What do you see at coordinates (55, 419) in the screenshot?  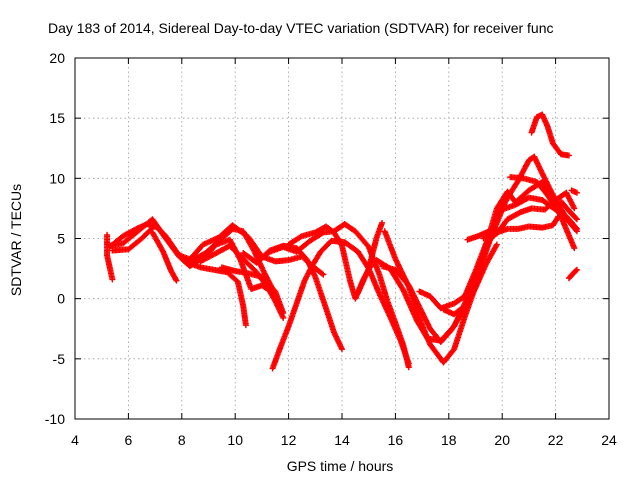 I see `y-tick-label: -10` at bounding box center [55, 419].